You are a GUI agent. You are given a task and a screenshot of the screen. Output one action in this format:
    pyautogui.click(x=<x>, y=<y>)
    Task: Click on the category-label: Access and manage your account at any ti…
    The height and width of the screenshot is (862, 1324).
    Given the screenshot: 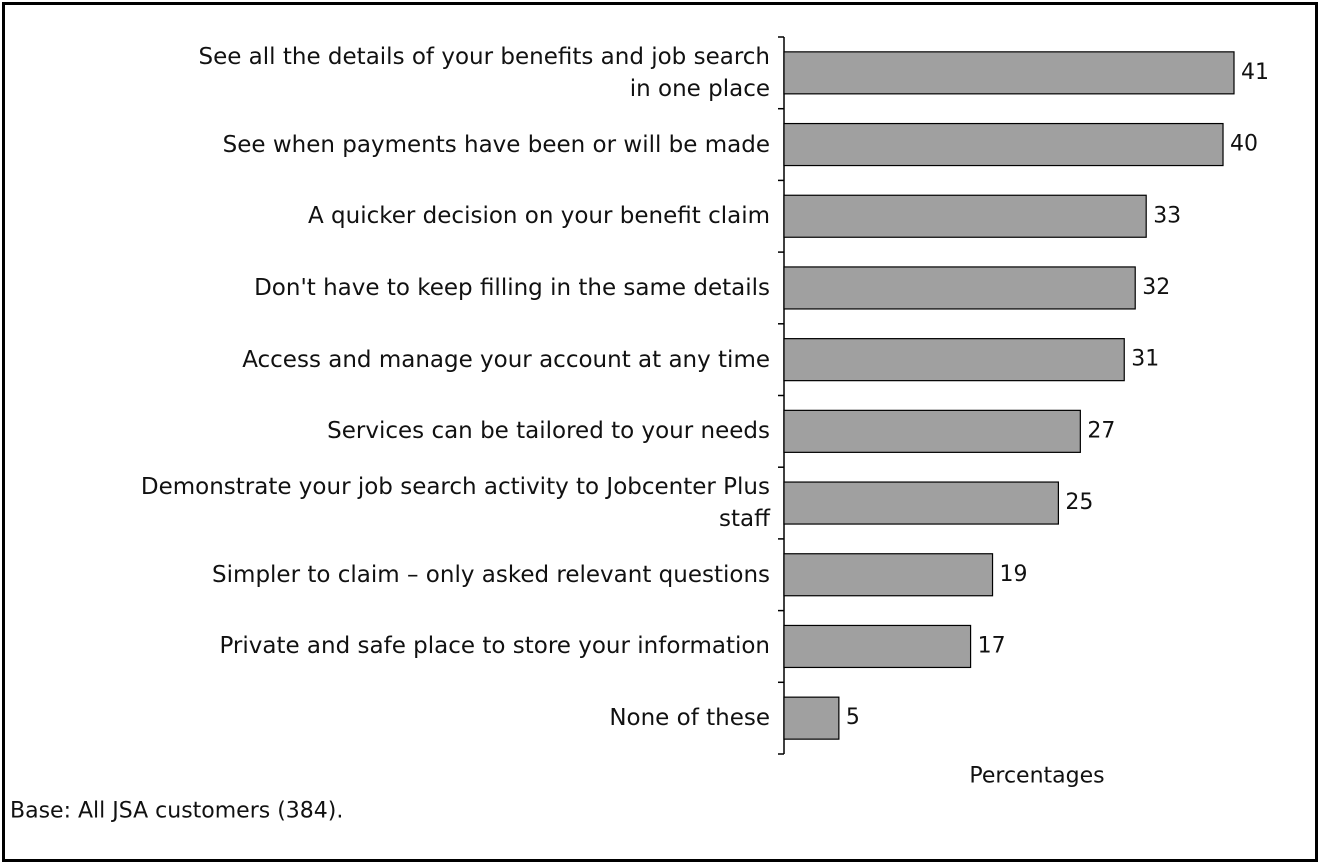 What is the action you would take?
    pyautogui.click(x=506, y=359)
    